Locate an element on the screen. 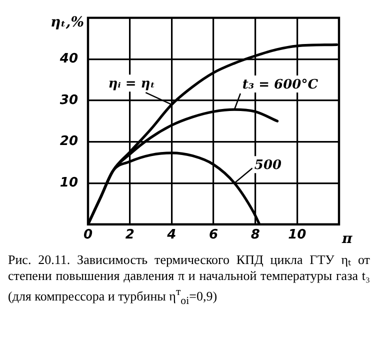 The height and width of the screenshot is (339, 379). series-label: ηᵢ = ηₜ is located at coordinates (132, 84).